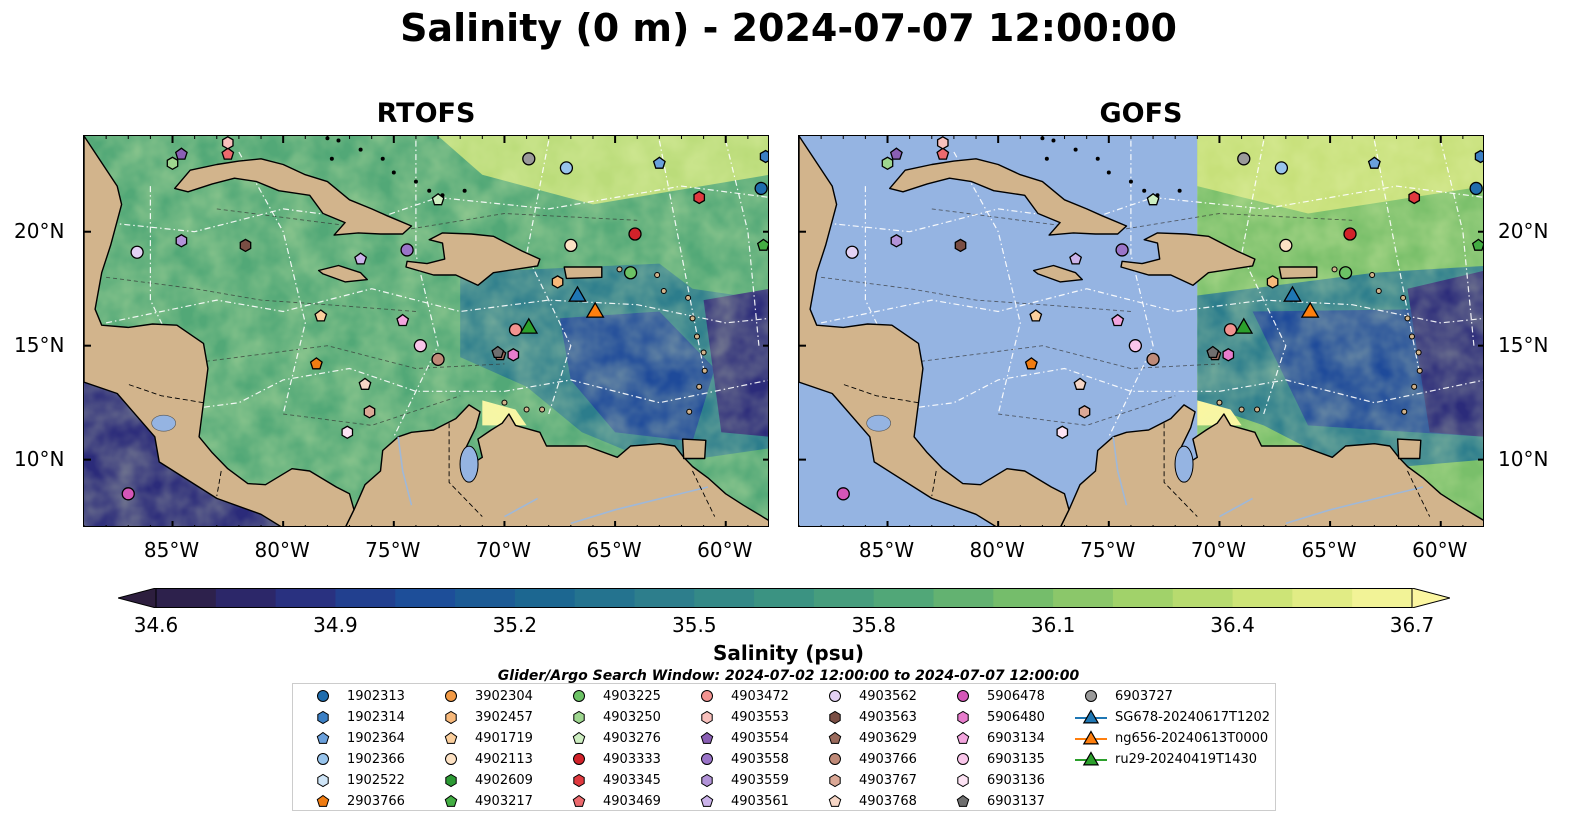  I want to click on legend-label: 4903250, so click(632, 717).